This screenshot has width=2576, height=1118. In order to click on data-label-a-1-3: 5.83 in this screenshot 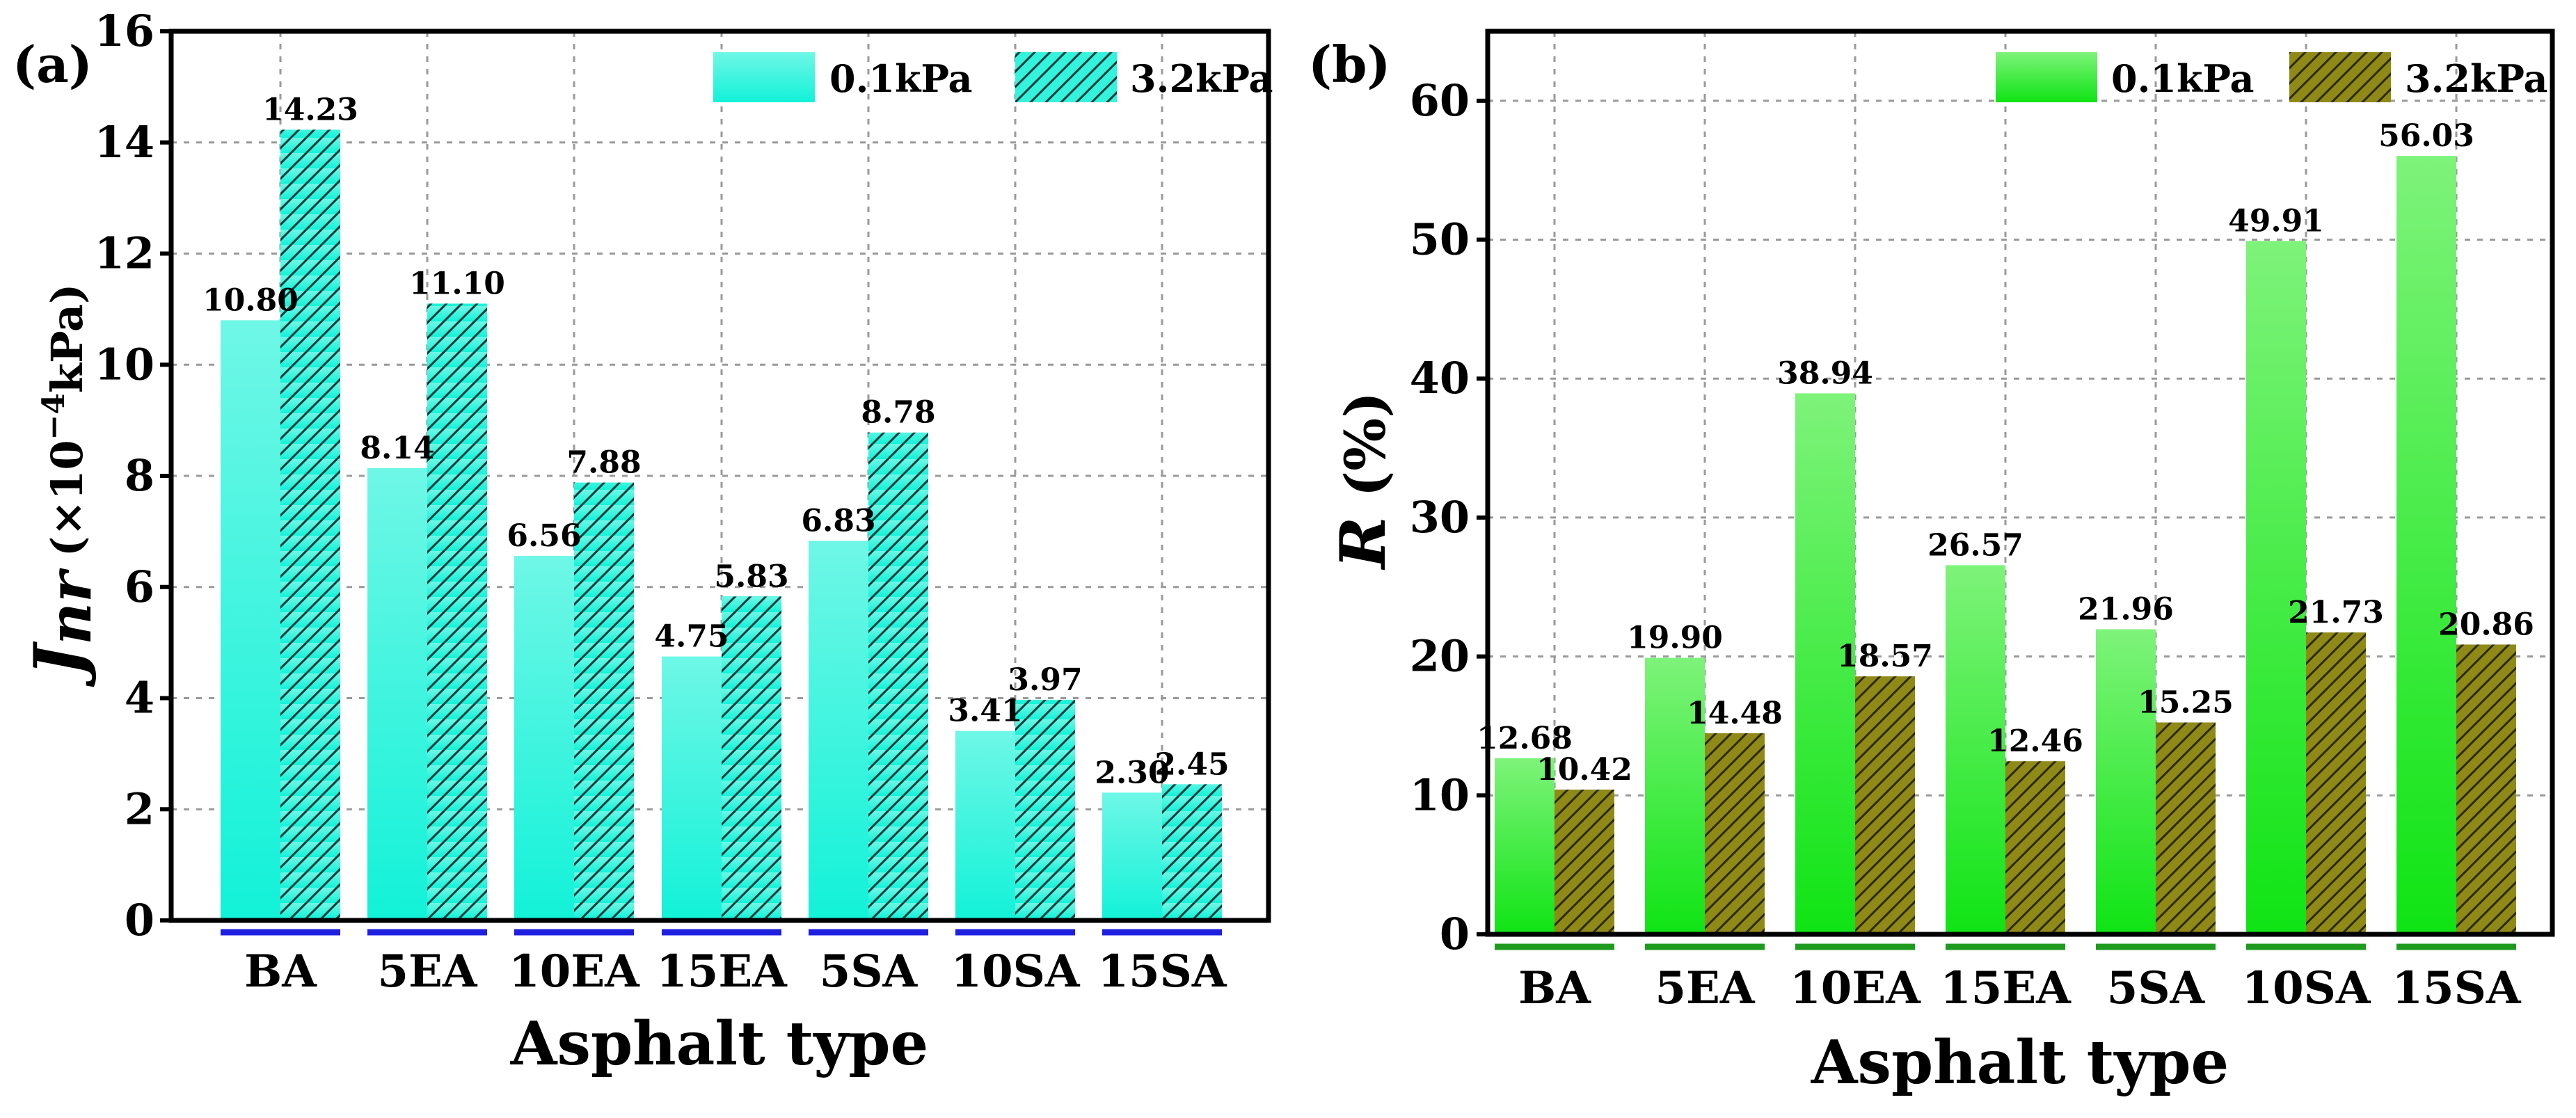, I will do `click(751, 576)`.